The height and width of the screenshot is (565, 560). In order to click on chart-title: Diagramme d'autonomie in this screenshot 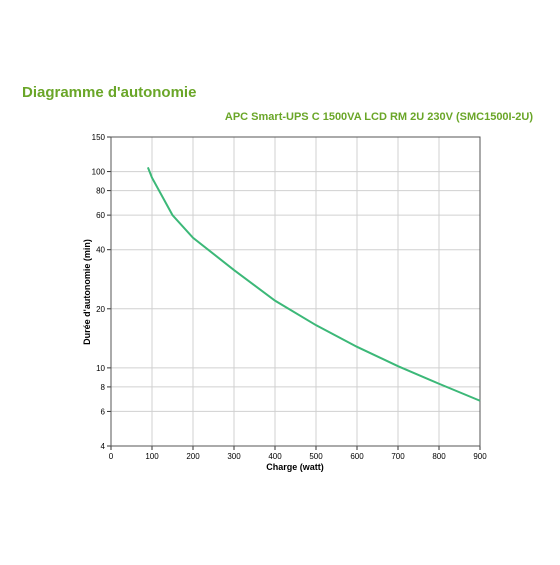, I will do `click(109, 92)`.